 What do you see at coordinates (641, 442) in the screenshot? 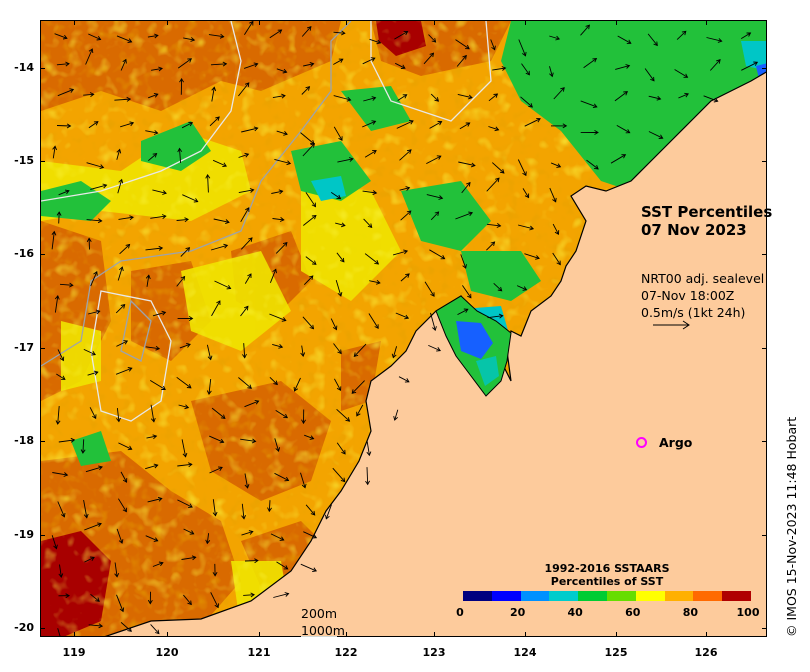
I see `argo-float-marker` at bounding box center [641, 442].